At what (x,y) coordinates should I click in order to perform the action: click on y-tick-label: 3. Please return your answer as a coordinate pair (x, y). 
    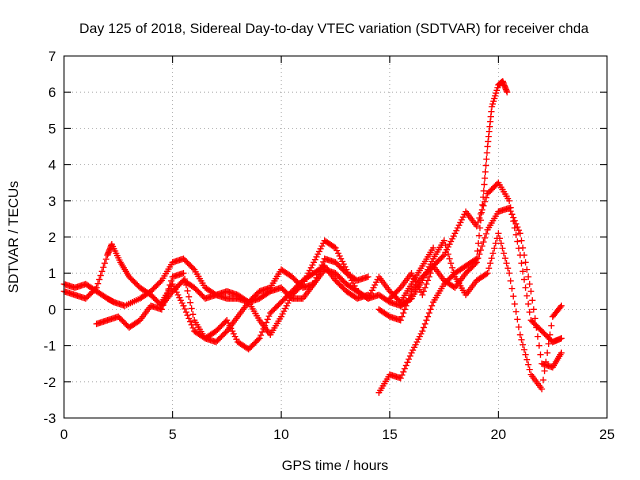
    Looking at the image, I should click on (52, 201).